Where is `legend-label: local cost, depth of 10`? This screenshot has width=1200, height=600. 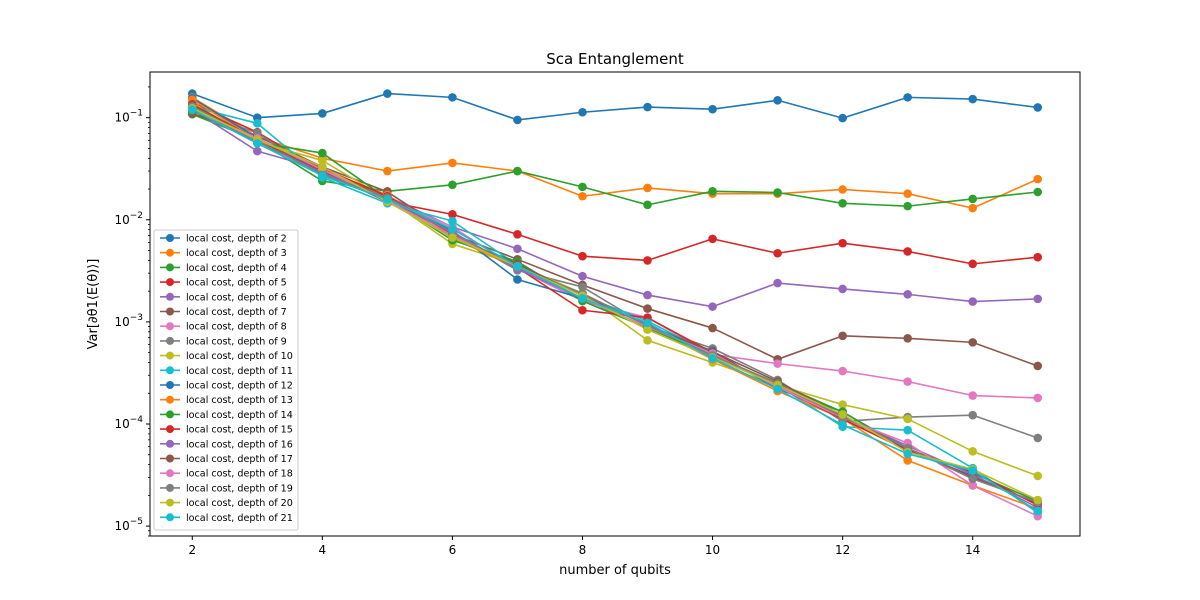 legend-label: local cost, depth of 10 is located at coordinates (239, 356).